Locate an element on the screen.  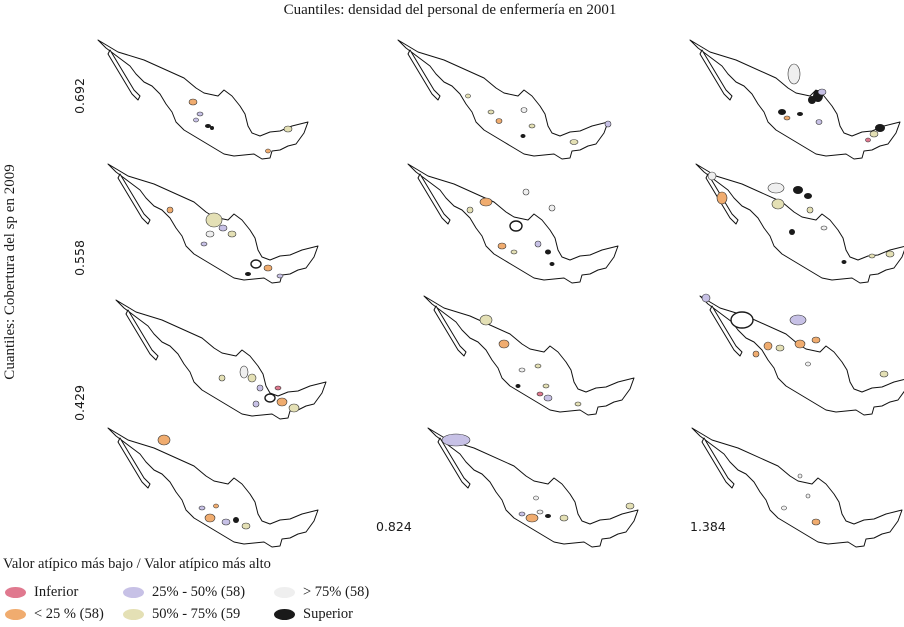
legend-label: Superior is located at coordinates (328, 614).